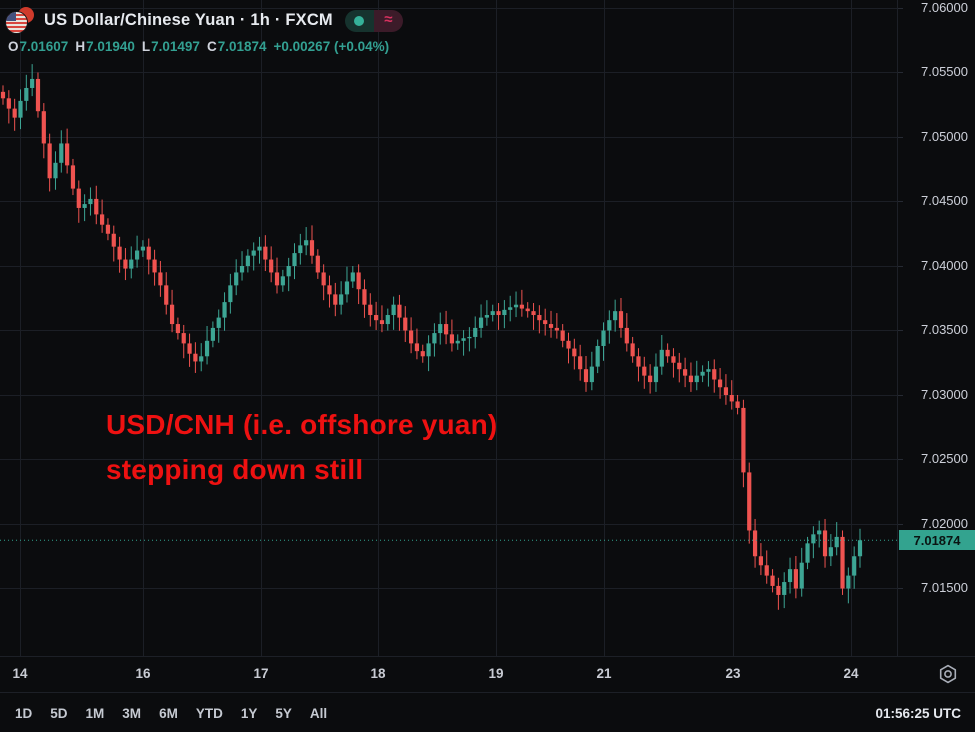 This screenshot has width=975, height=732. I want to click on price-axis-label: 7.04000, so click(944, 265).